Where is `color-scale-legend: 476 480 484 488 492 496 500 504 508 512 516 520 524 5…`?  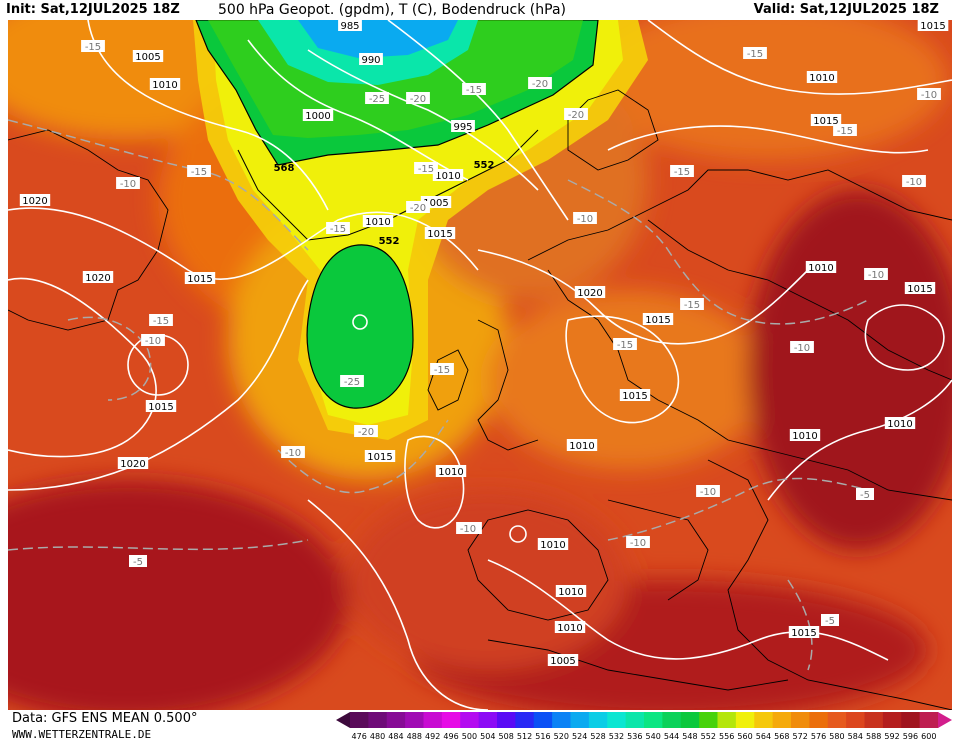 color-scale-legend: 476 480 484 488 492 496 500 504 508 512 516 520 524 5… is located at coordinates (644, 726).